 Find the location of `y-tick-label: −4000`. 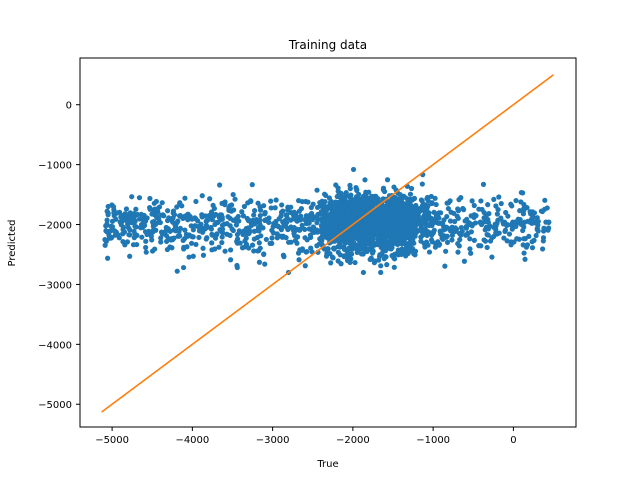

y-tick-label: −4000 is located at coordinates (55, 345).